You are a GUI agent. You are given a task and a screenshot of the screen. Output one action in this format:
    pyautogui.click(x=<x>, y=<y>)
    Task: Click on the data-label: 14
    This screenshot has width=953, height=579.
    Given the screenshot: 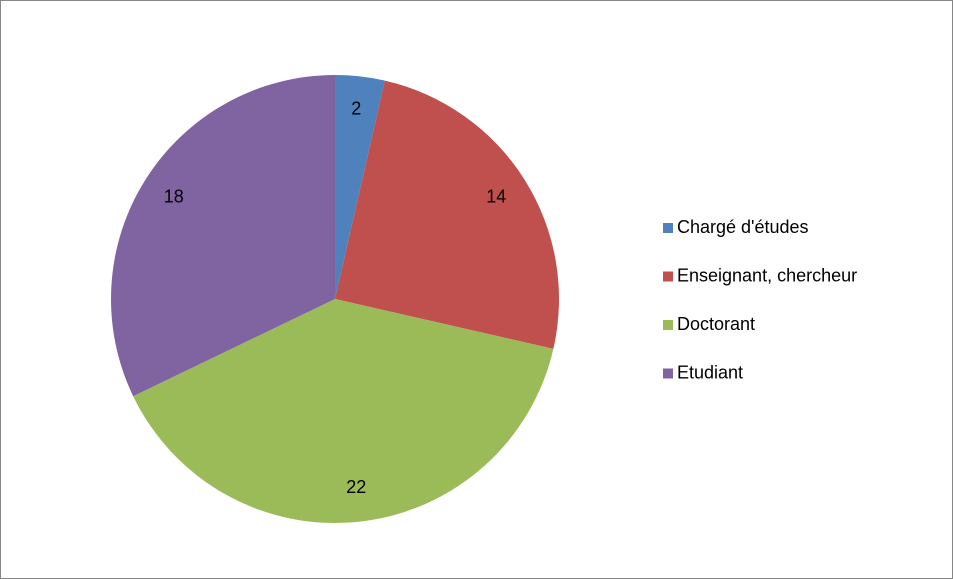 What is the action you would take?
    pyautogui.click(x=496, y=196)
    